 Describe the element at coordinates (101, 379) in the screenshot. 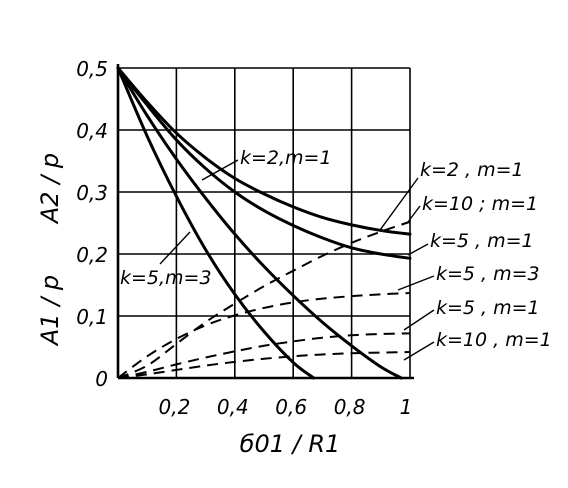

I see `y-tick-label-0: 0` at that location.